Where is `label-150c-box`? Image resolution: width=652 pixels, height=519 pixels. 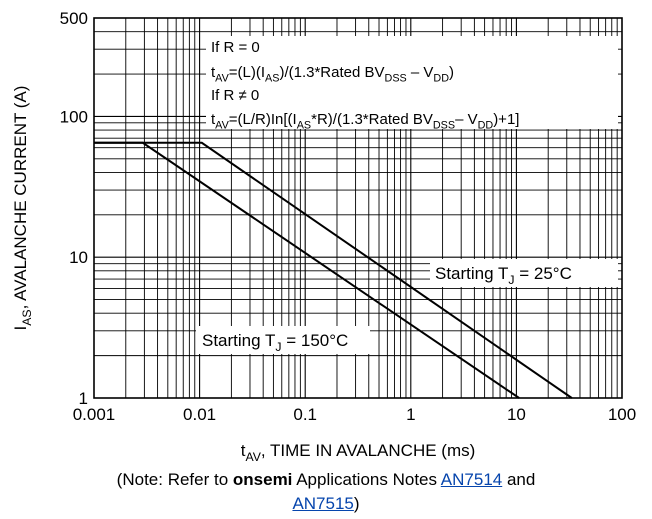
label-150c-box is located at coordinates (283, 340).